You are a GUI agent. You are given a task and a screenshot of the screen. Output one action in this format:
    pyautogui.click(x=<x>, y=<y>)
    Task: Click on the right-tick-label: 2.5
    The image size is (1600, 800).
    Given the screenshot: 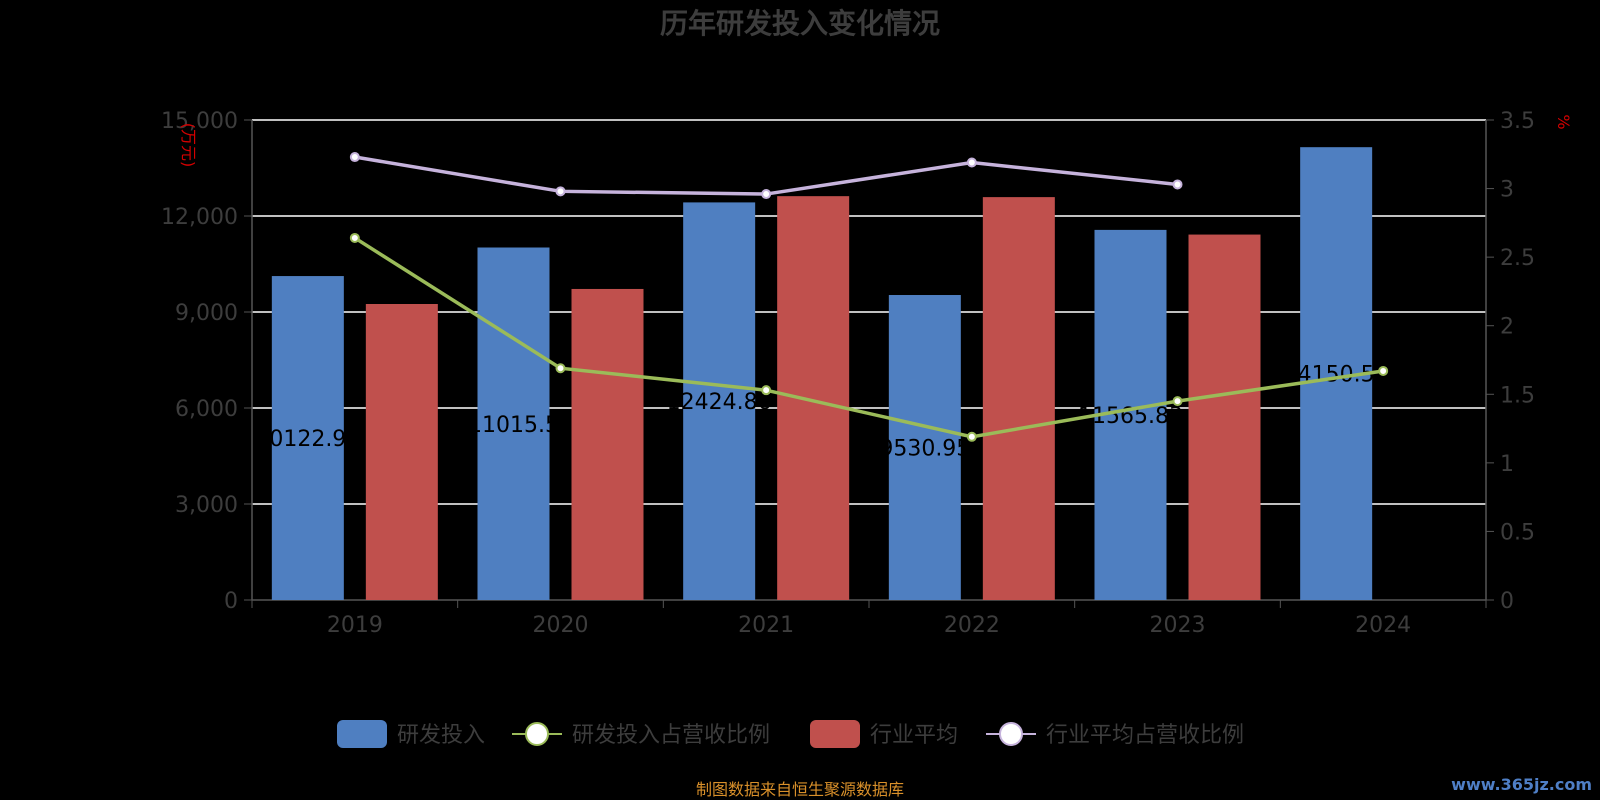 What is the action you would take?
    pyautogui.click(x=1517, y=258)
    